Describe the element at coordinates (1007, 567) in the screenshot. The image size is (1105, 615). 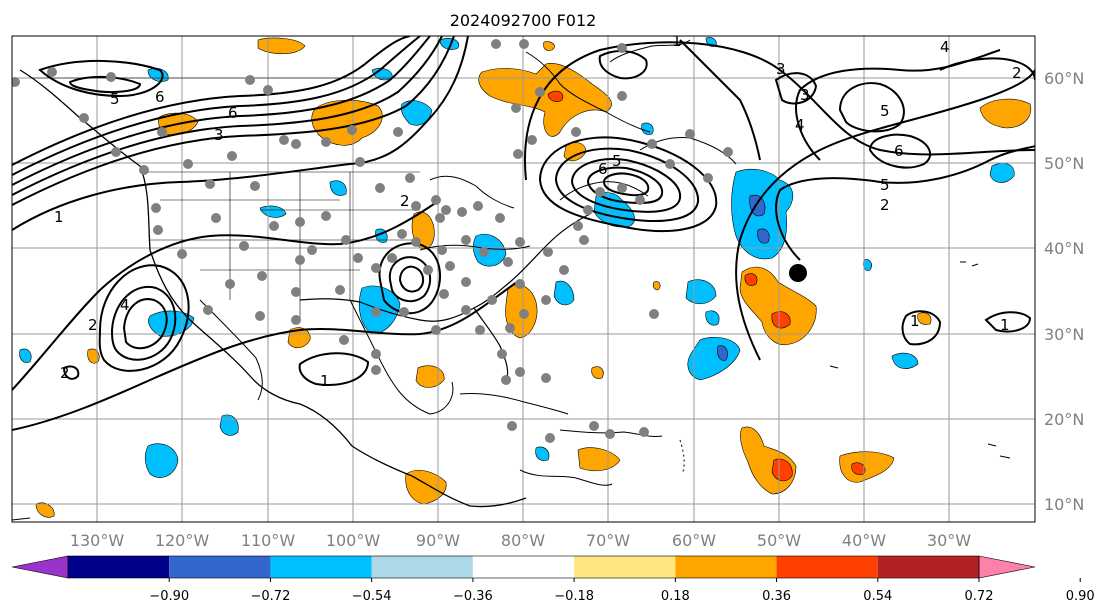
I see `colorbar-extend-high` at that location.